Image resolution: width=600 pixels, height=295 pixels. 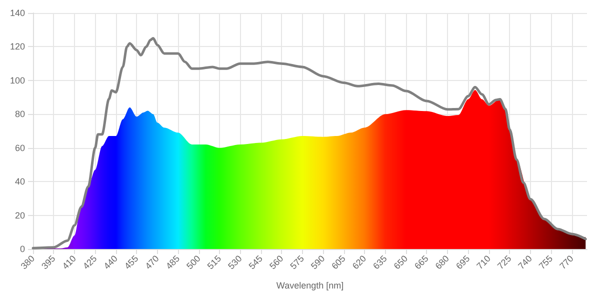 I want to click on y-tick-label: 100, so click(x=17, y=80).